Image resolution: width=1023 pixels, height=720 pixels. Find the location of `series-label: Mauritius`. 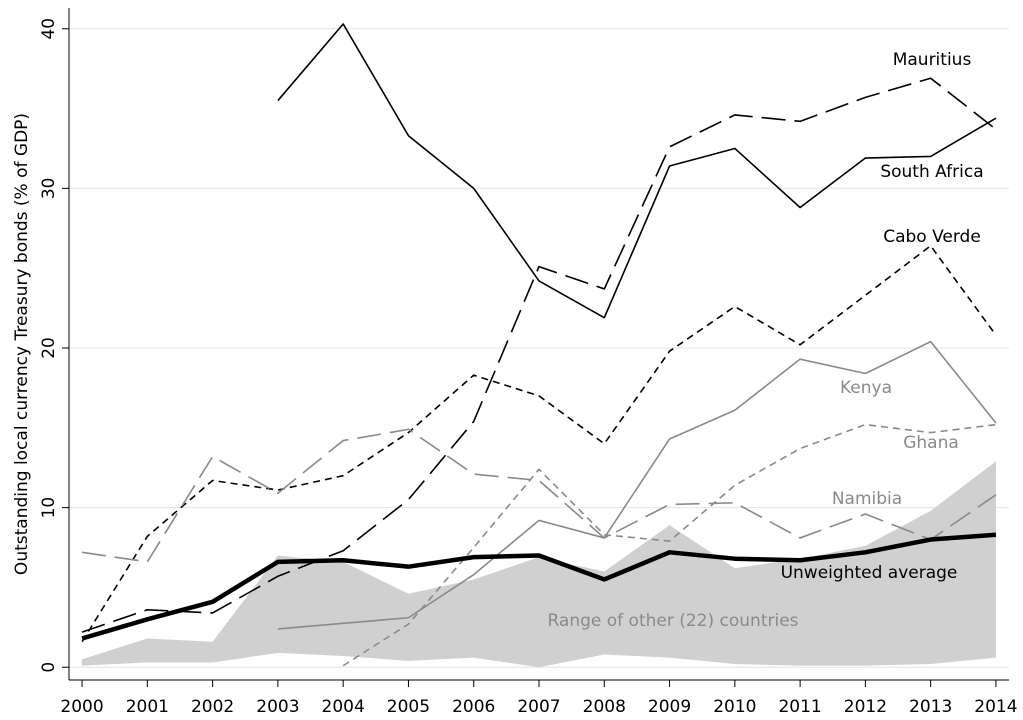

series-label: Mauritius is located at coordinates (932, 60).